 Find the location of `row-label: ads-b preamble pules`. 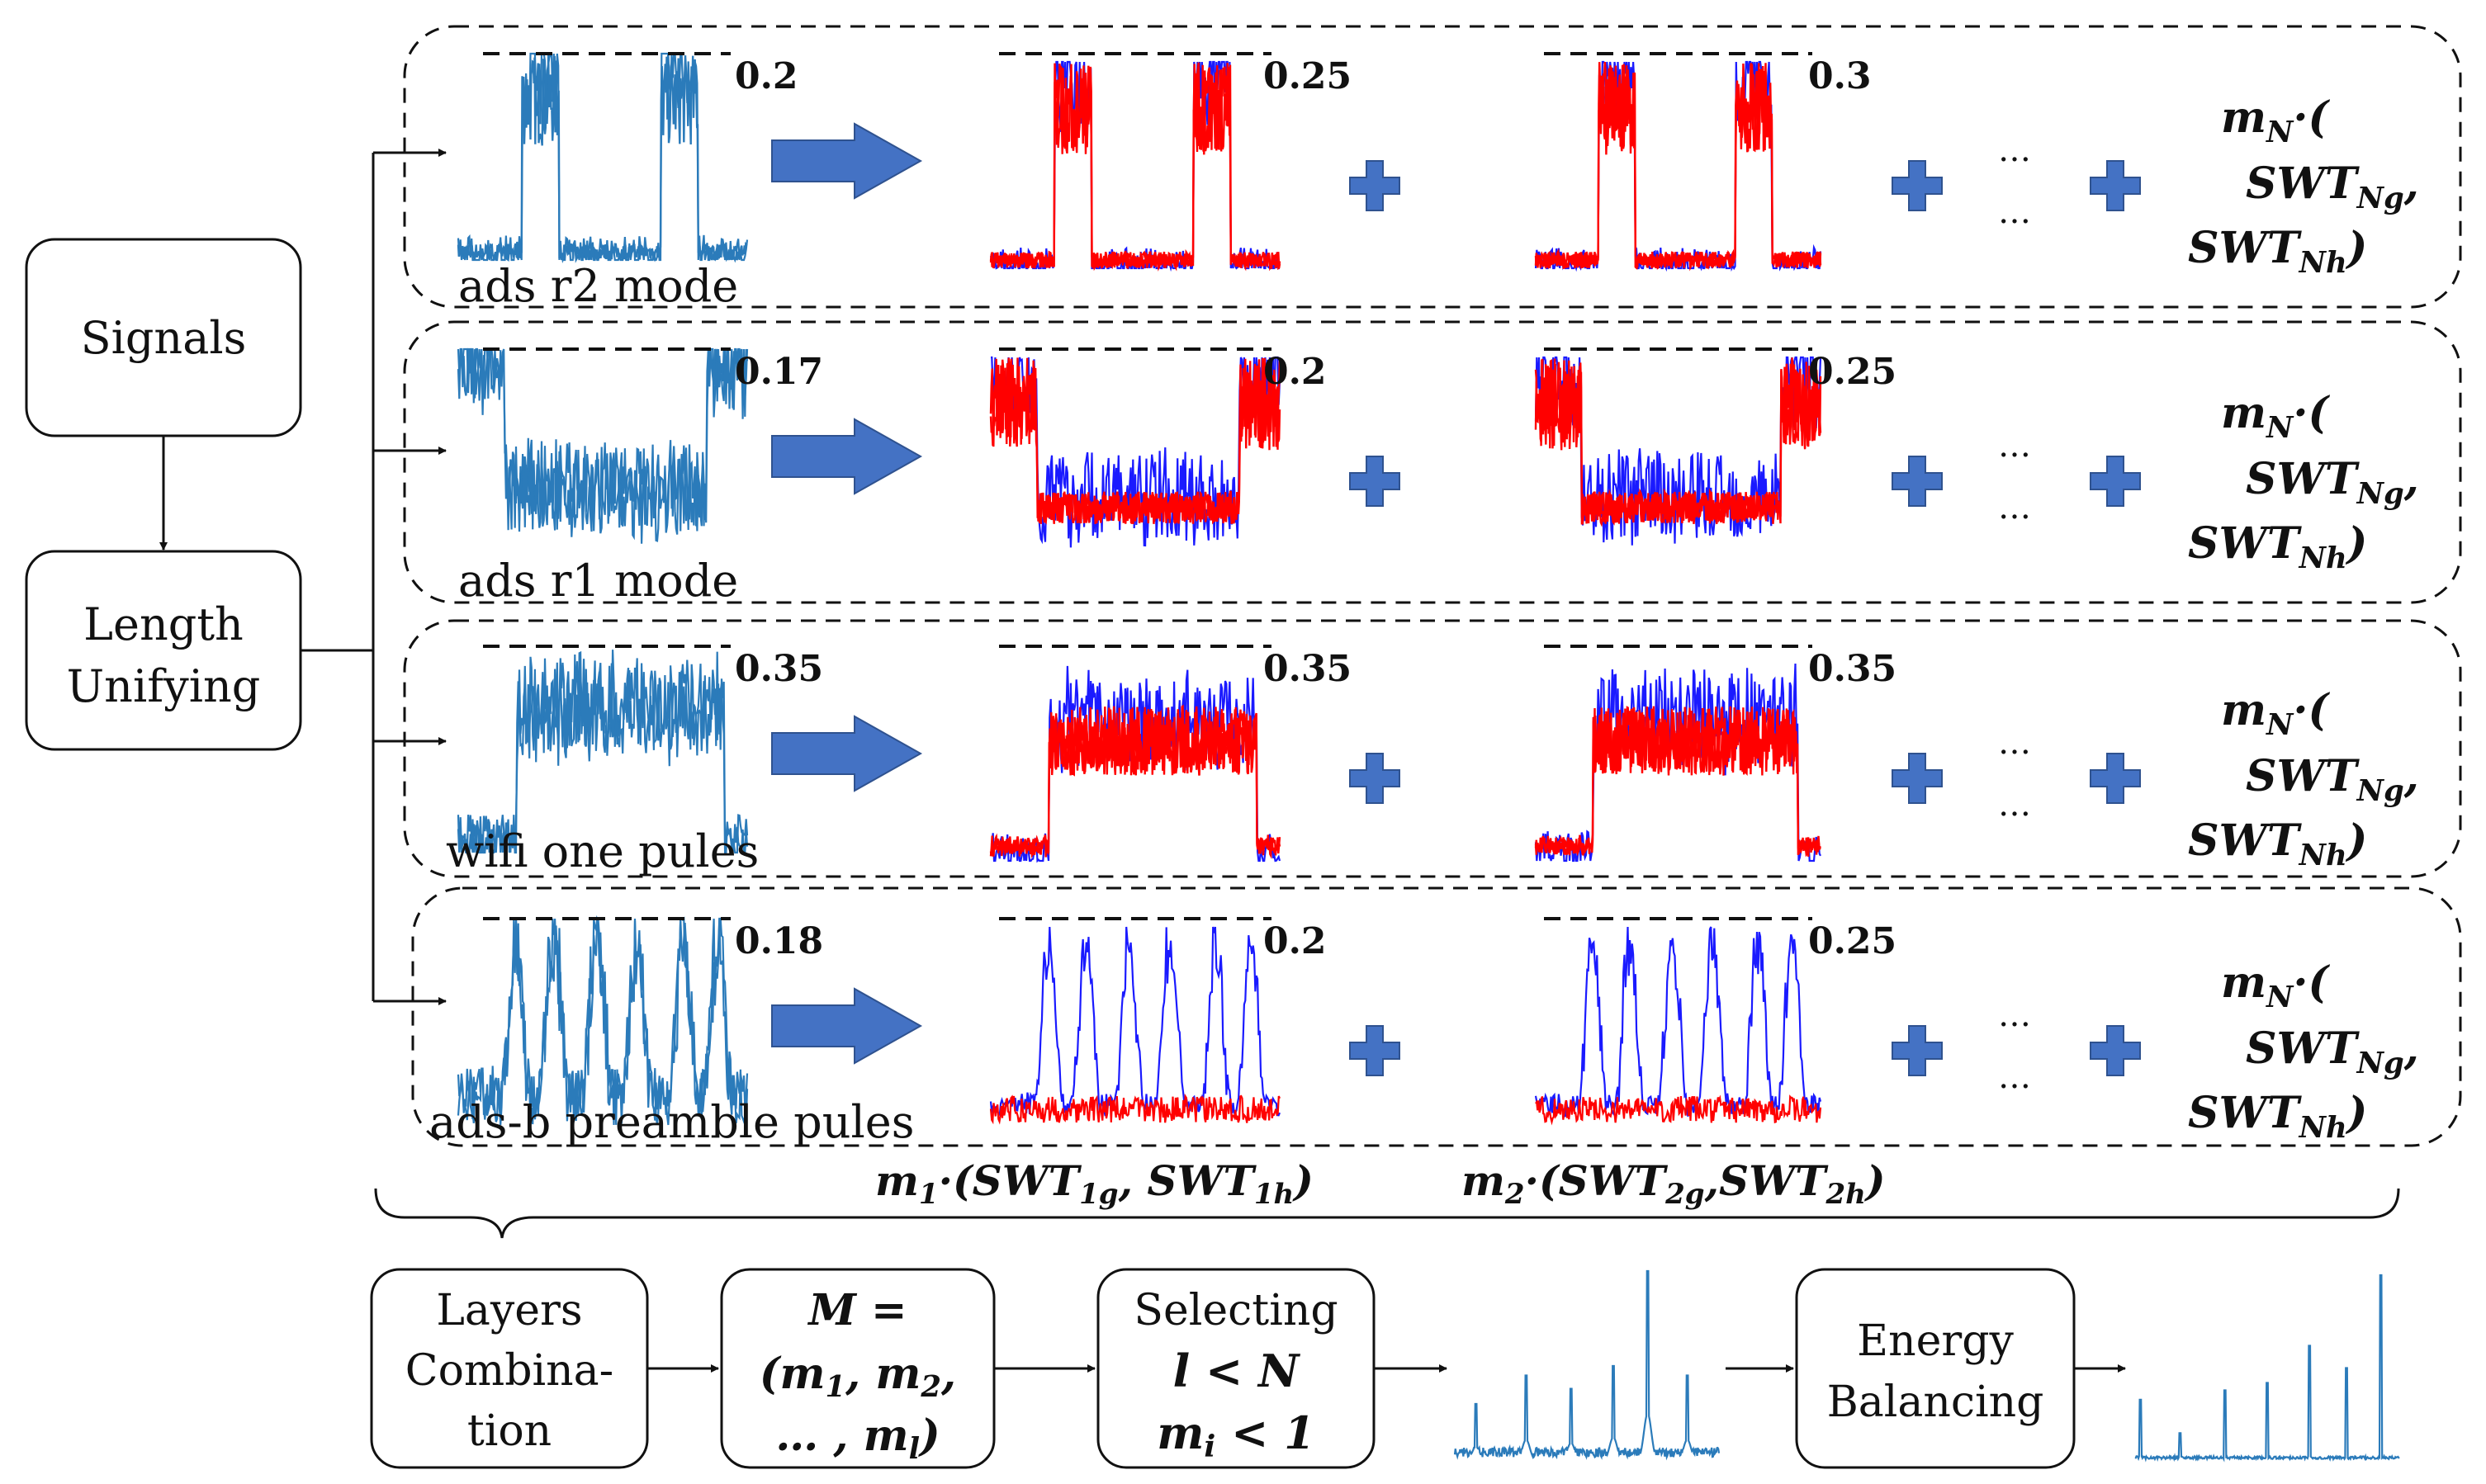

row-label: ads-b preamble pules is located at coordinates (671, 1122).